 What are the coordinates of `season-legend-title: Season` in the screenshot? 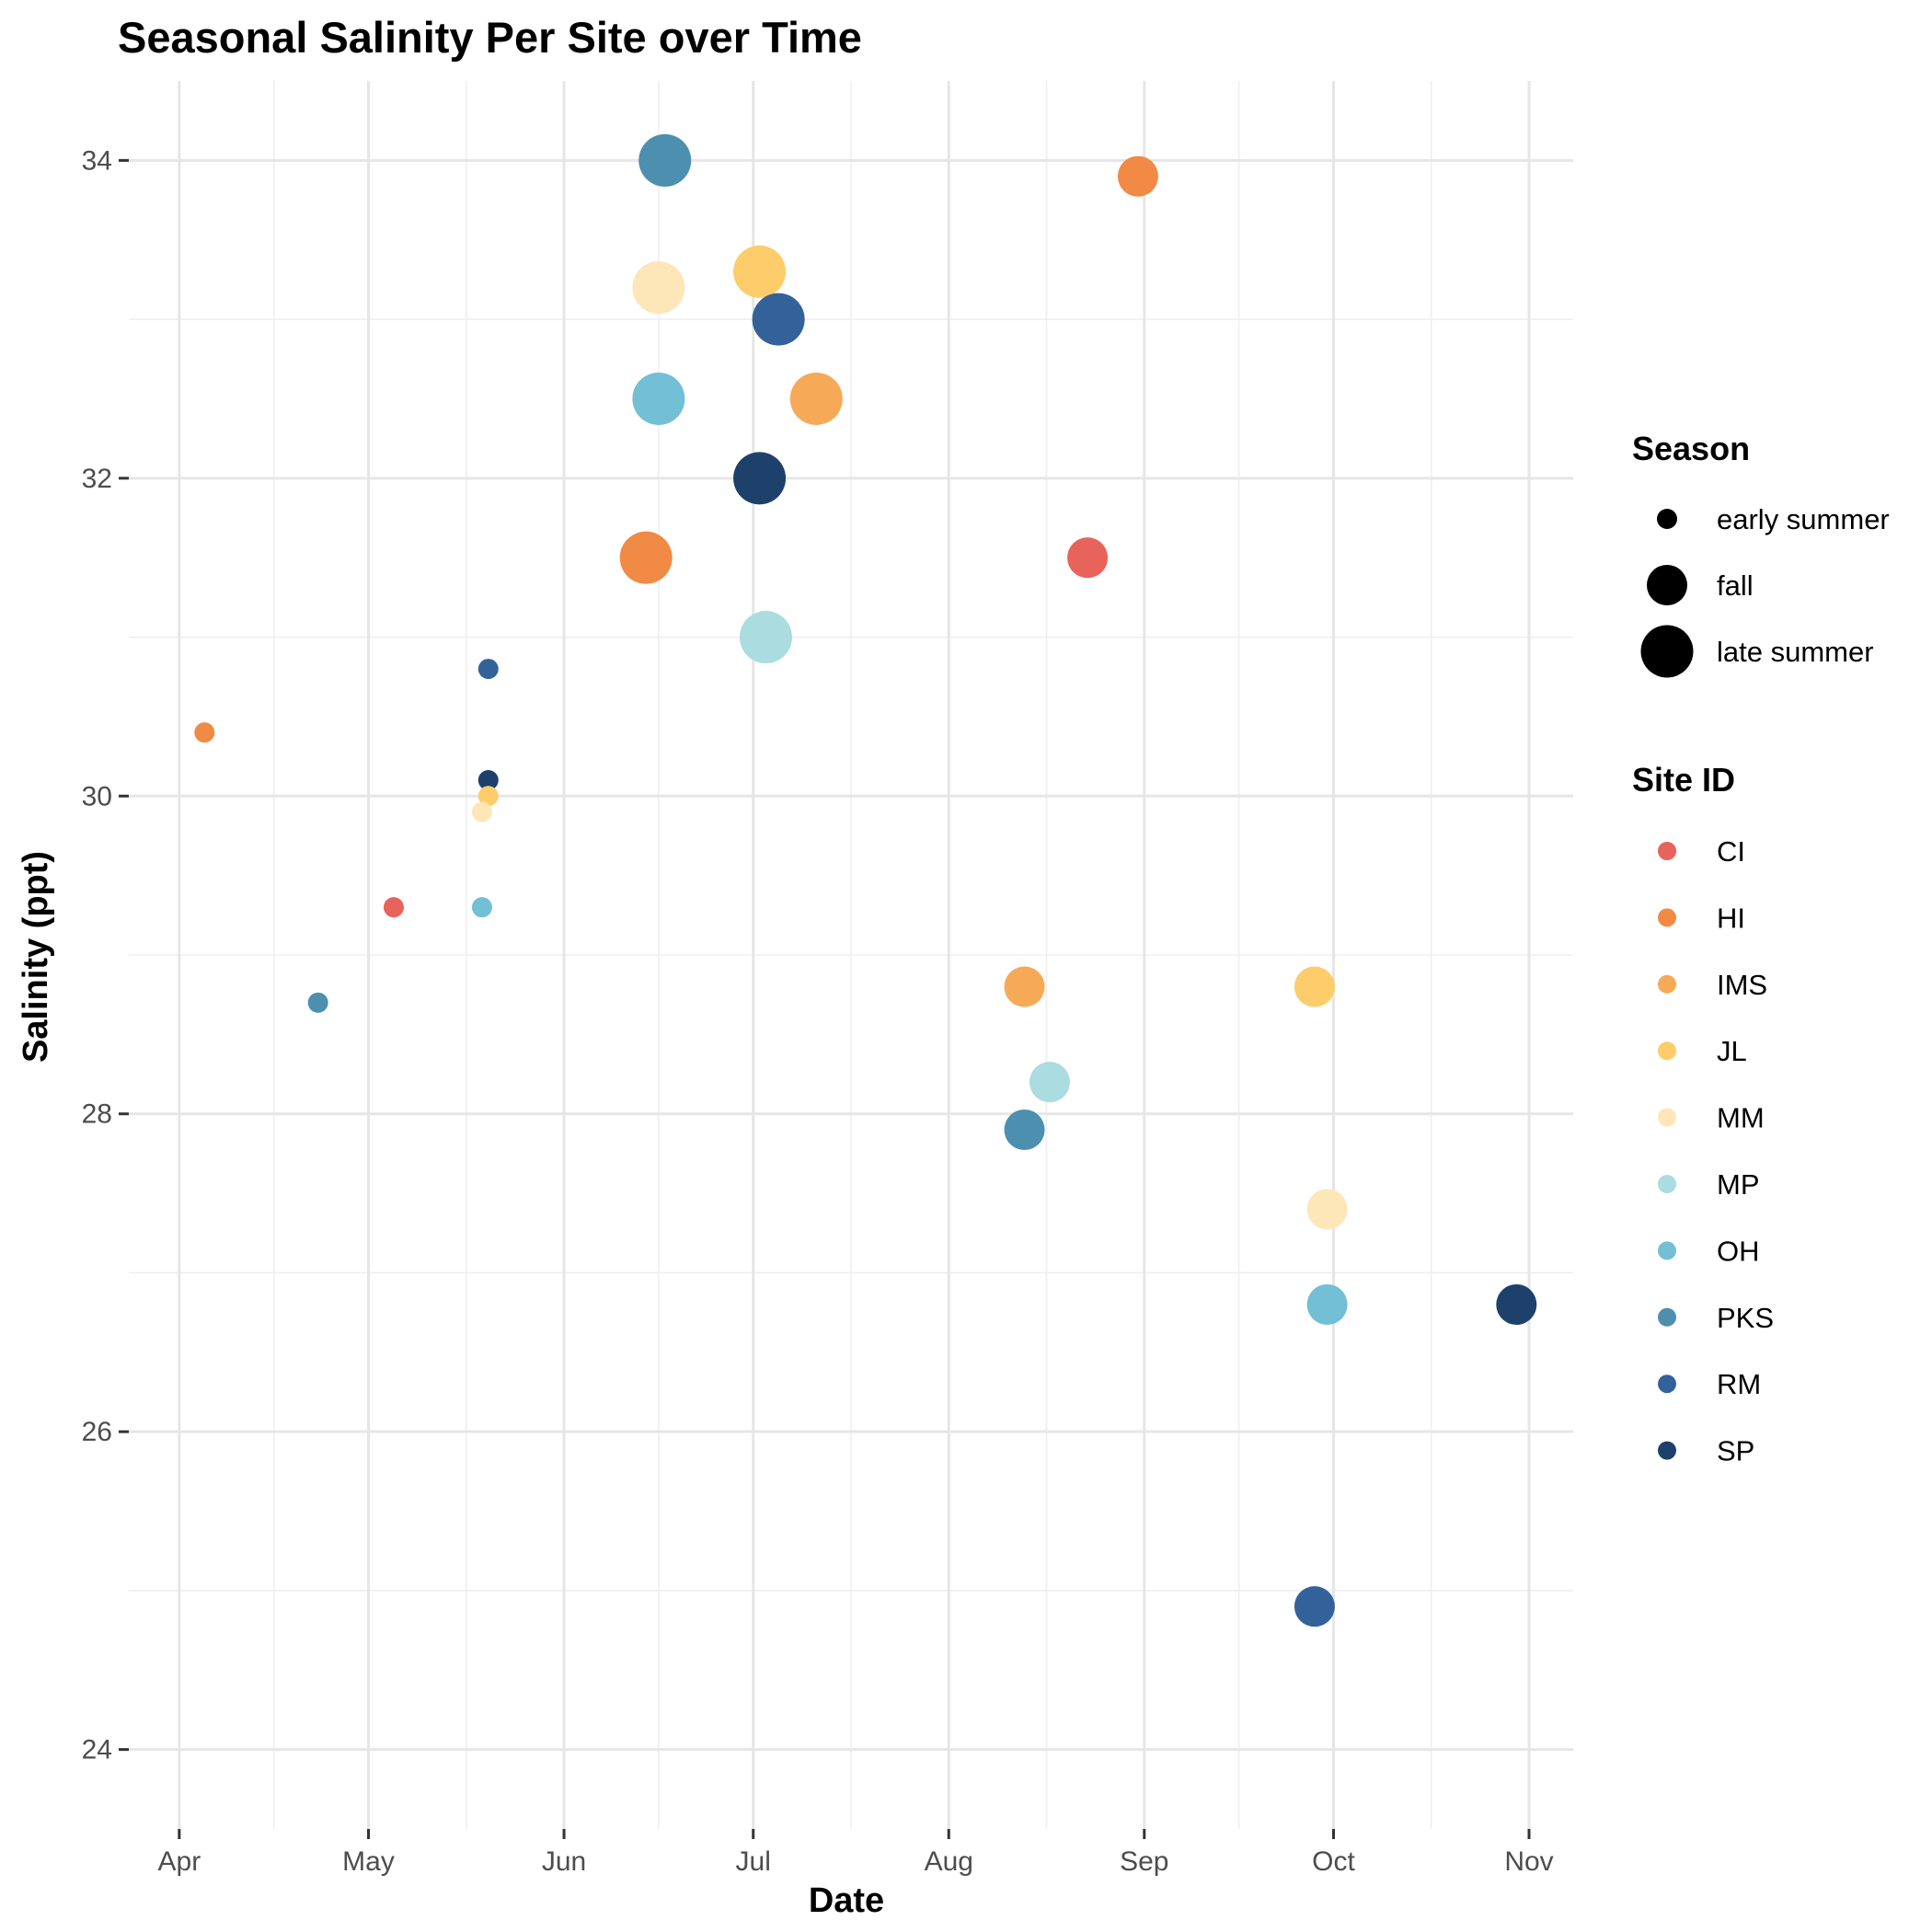 It's located at (1691, 448).